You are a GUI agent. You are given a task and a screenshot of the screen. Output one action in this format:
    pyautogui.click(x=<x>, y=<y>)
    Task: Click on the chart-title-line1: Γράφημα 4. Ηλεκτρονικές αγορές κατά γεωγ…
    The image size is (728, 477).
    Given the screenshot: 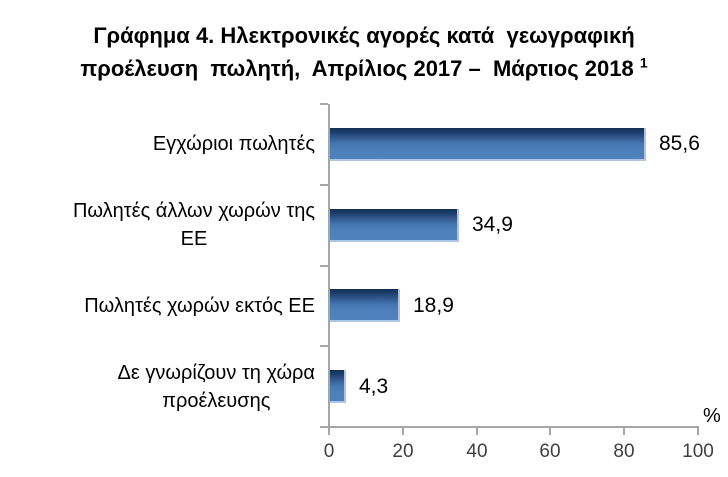 What is the action you would take?
    pyautogui.click(x=364, y=35)
    